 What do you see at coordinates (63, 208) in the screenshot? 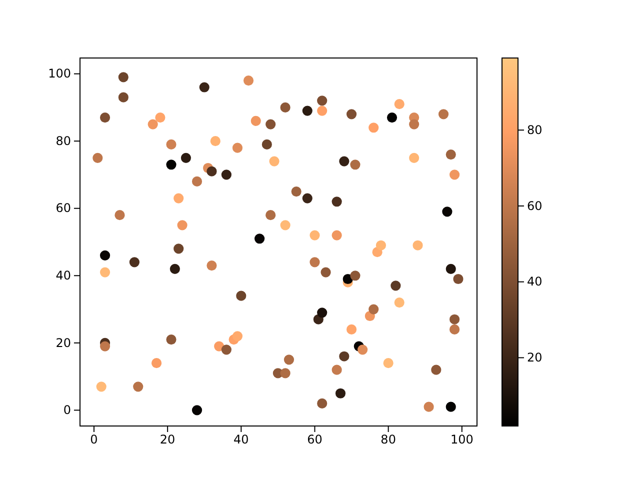
I see `y-tick-label: 60` at bounding box center [63, 208].